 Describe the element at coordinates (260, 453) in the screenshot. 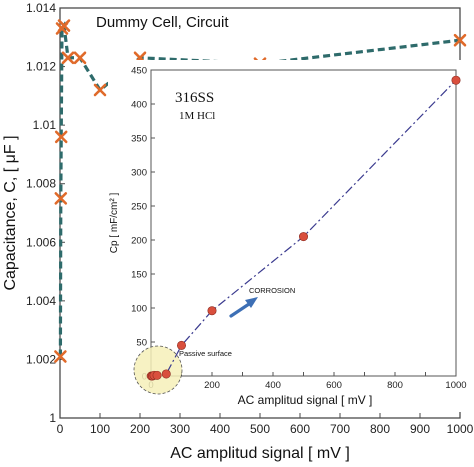

I see `main-x-axis-label: AC amplitud signal [ mV ]` at that location.